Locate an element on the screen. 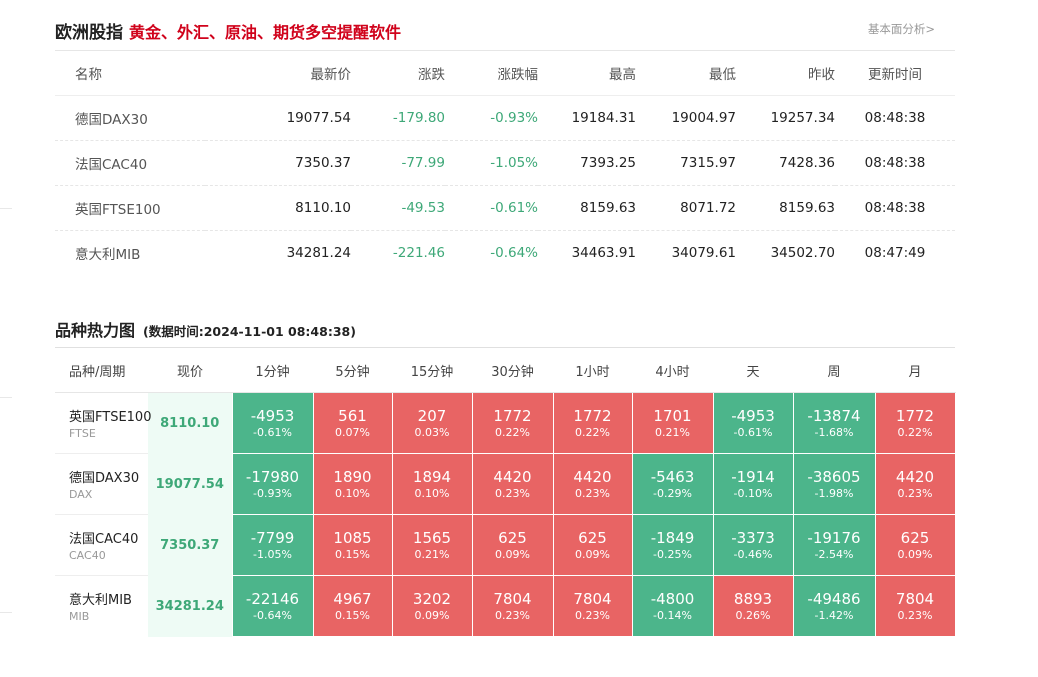 The width and height of the screenshot is (1038, 677). heat-cell: 1085 0.15% is located at coordinates (352, 545).